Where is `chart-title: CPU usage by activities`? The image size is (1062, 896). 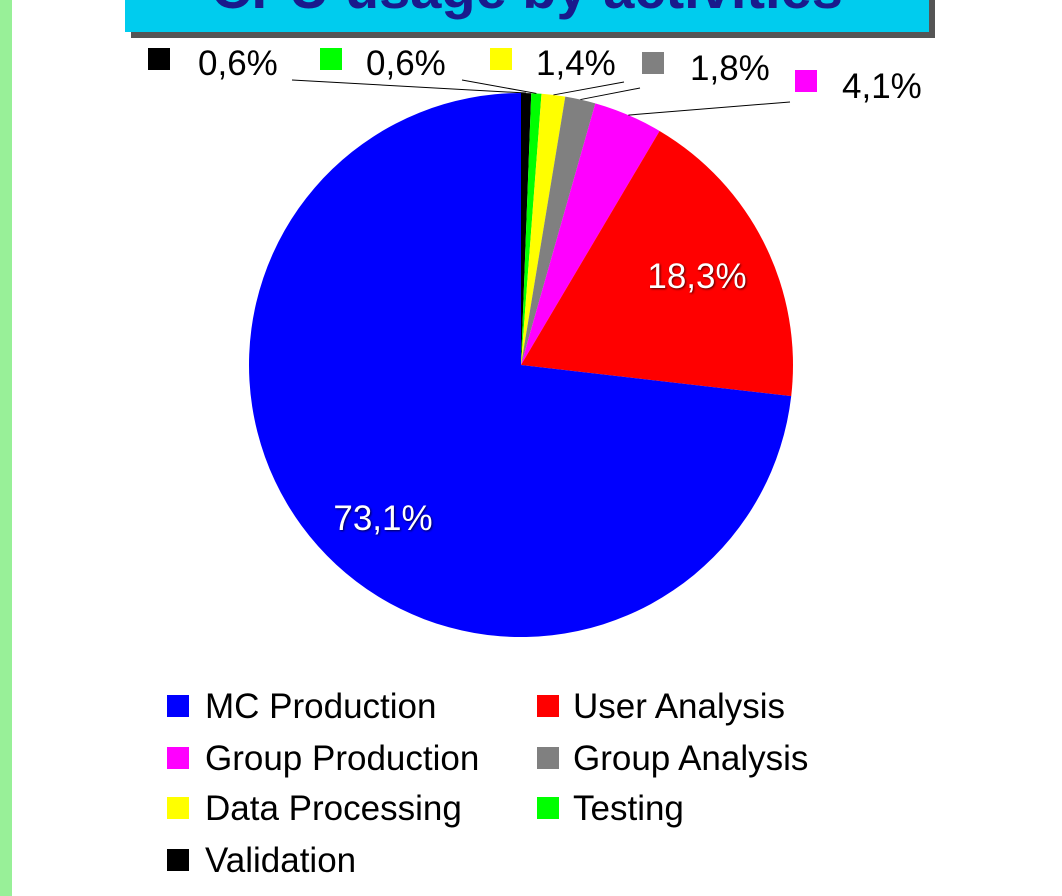
chart-title: CPU usage by activities is located at coordinates (527, 10).